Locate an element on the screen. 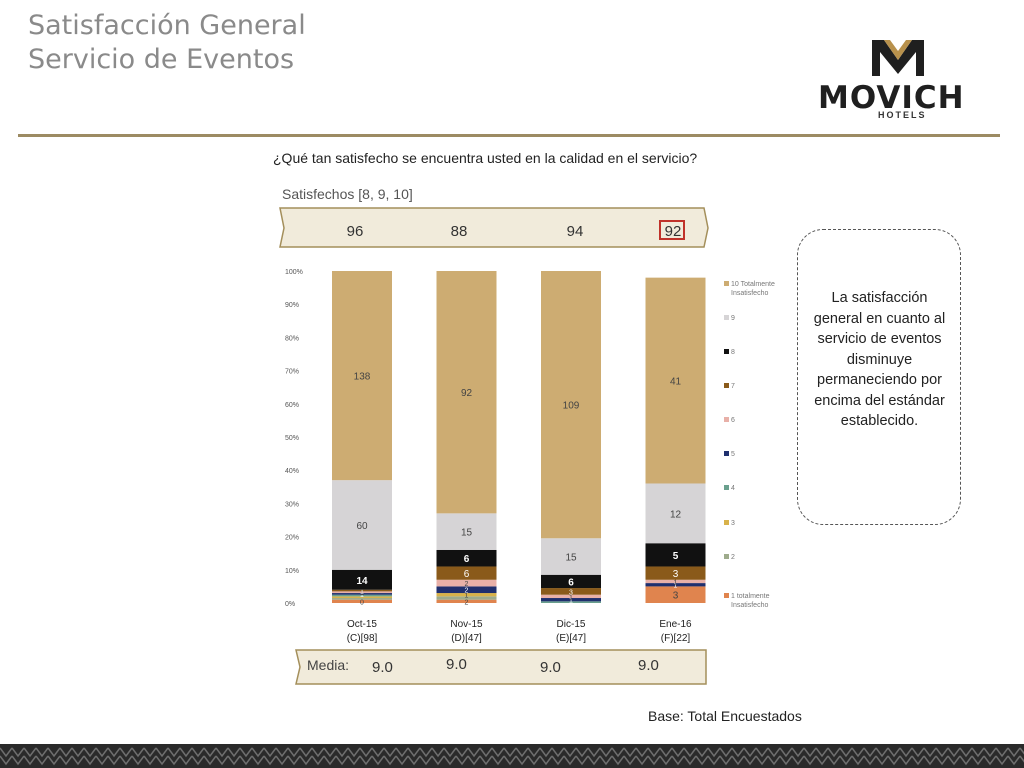 This screenshot has width=1024, height=768. legend-label: 9 is located at coordinates (733, 318).